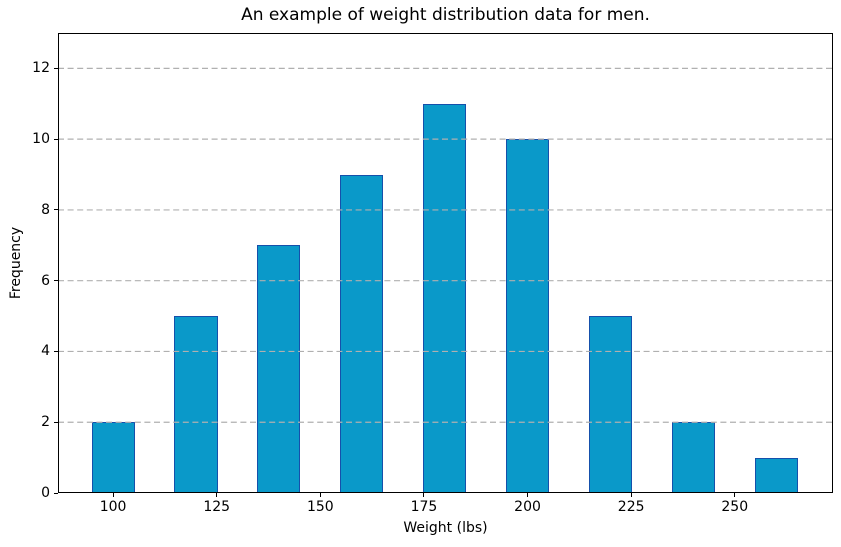 Image resolution: width=841 pixels, height=547 pixels. I want to click on y-tick-label: 2, so click(45, 422).